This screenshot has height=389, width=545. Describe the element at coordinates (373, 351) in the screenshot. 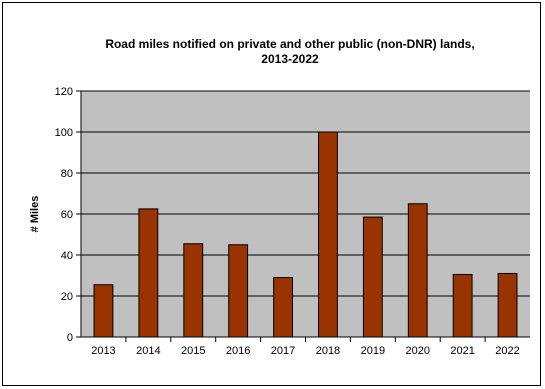

I see `x-tick-label: 2019` at that location.